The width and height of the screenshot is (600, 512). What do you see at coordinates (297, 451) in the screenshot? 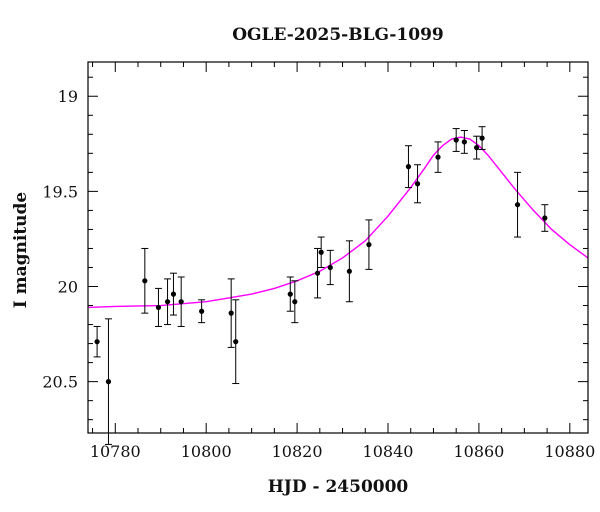
I see `x-tick-label: 10820` at bounding box center [297, 451].